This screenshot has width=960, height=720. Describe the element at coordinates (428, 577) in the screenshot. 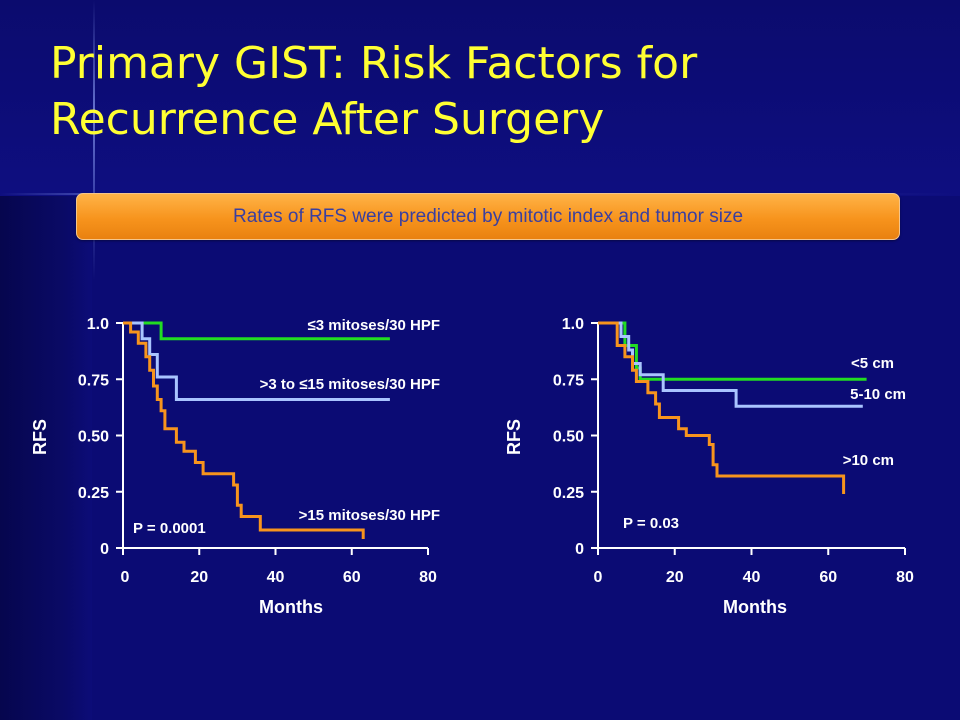

I see `chart1-x-tick-label: 80` at that location.